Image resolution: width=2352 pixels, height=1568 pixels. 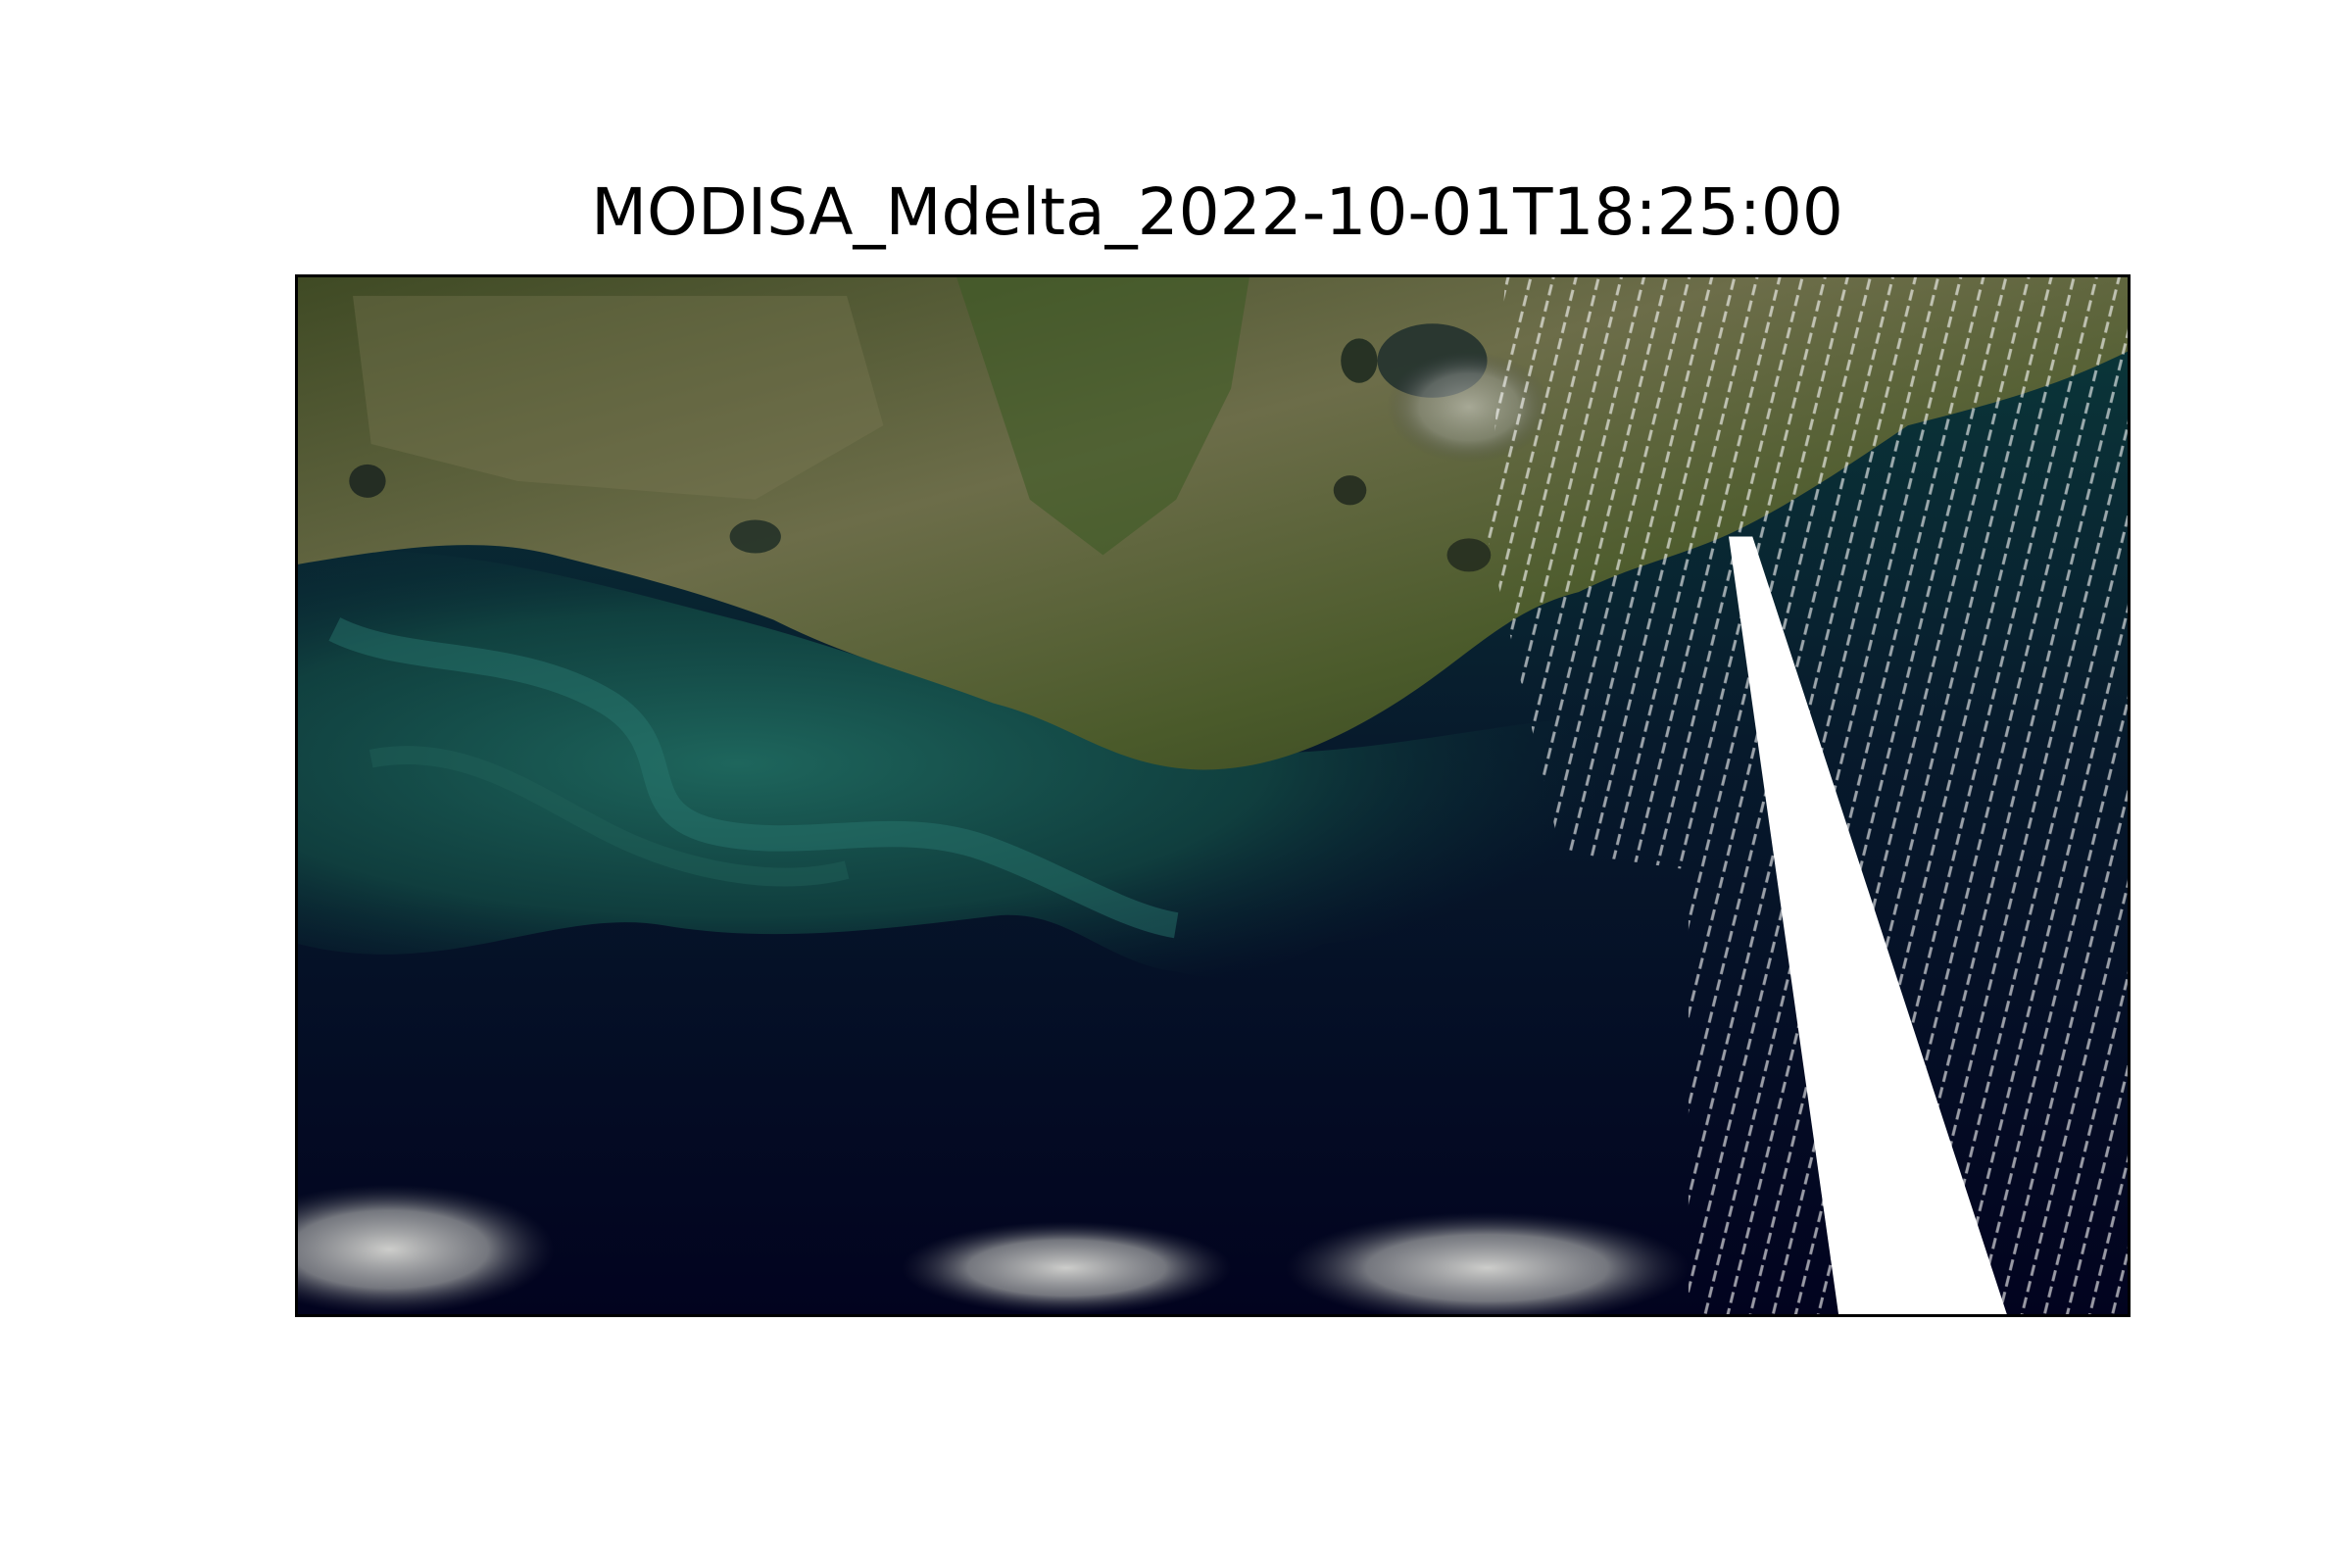 I want to click on land-highlight, so click(x=618, y=397).